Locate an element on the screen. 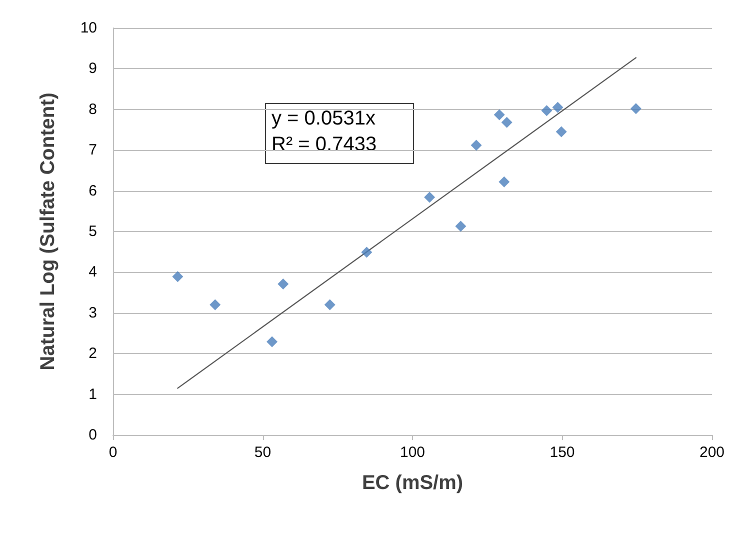  y-tick-label: 7 is located at coordinates (92, 150).